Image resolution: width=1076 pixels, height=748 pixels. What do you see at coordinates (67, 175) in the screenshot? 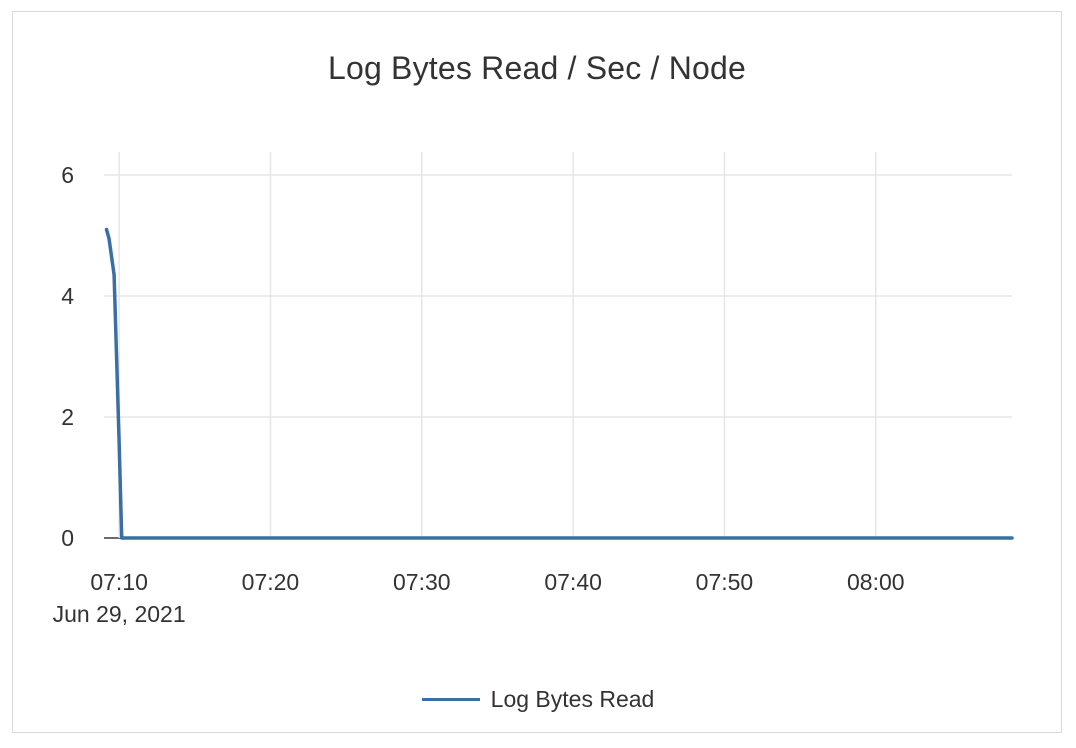
I see `y-tick-label: 6` at bounding box center [67, 175].